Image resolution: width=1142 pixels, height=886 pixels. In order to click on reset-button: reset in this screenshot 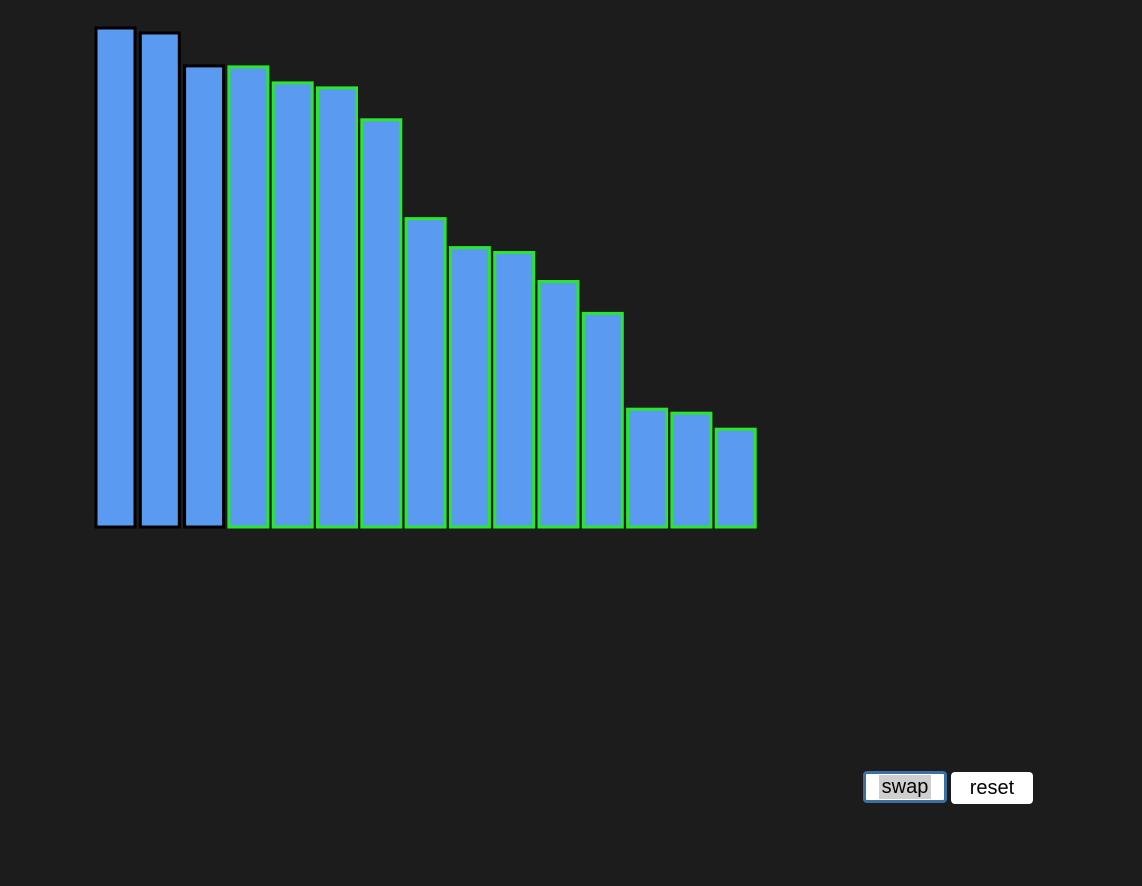, I will do `click(992, 788)`.